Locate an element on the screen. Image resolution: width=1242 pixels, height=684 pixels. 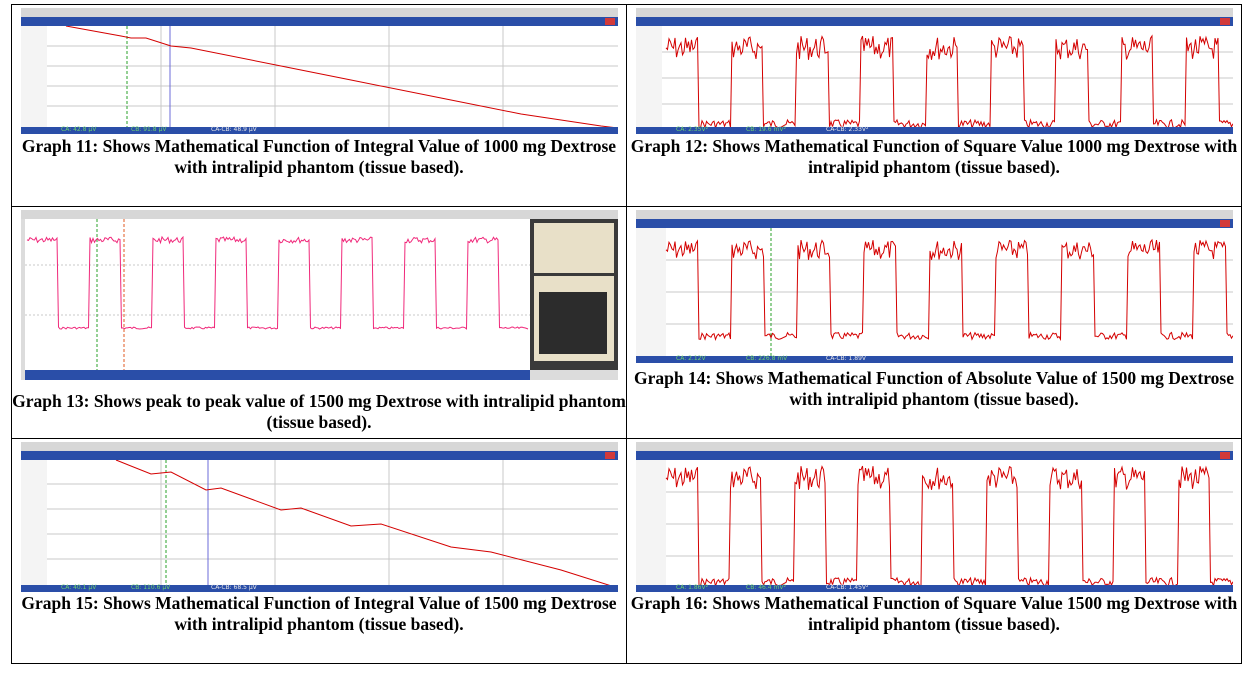
graph-14-plot is located at coordinates (949, 292).